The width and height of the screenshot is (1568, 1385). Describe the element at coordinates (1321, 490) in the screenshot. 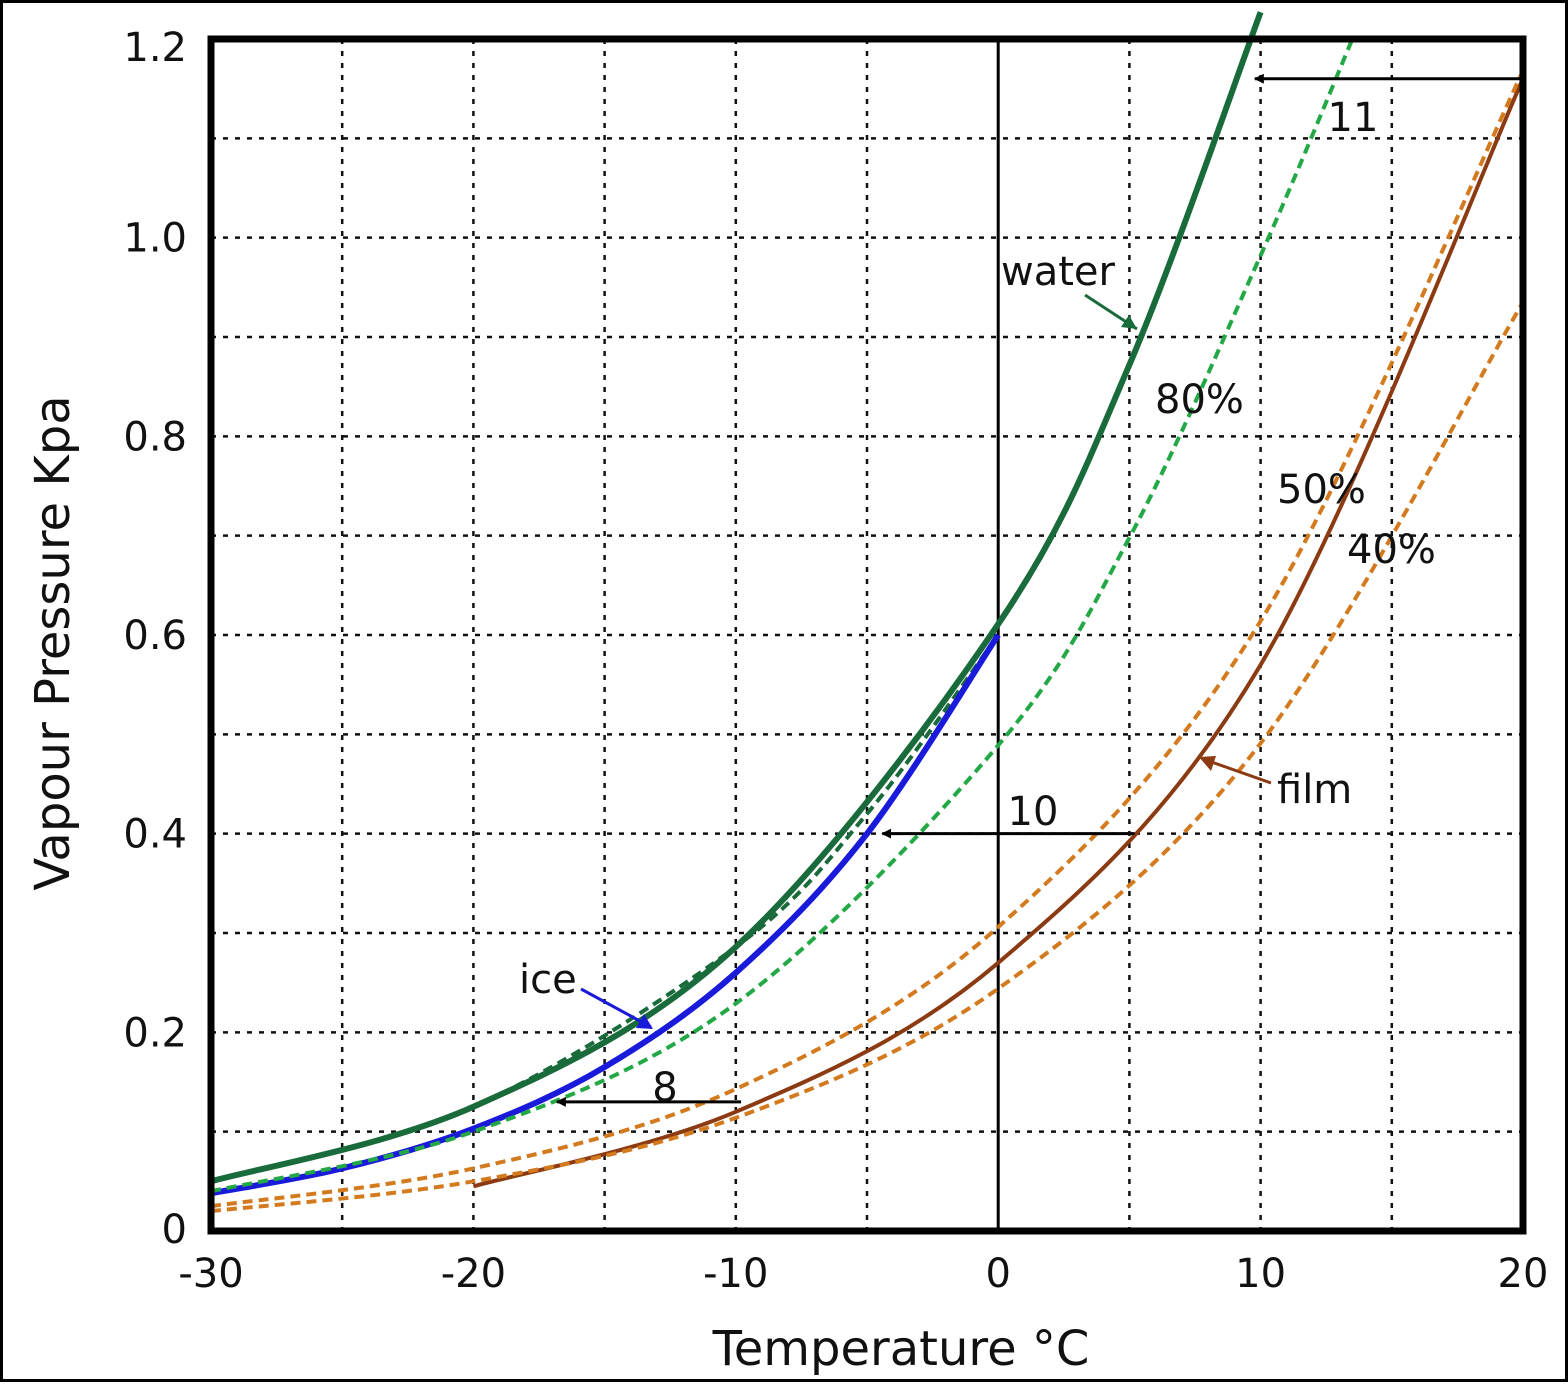

I see `label-50pct: 50%` at that location.